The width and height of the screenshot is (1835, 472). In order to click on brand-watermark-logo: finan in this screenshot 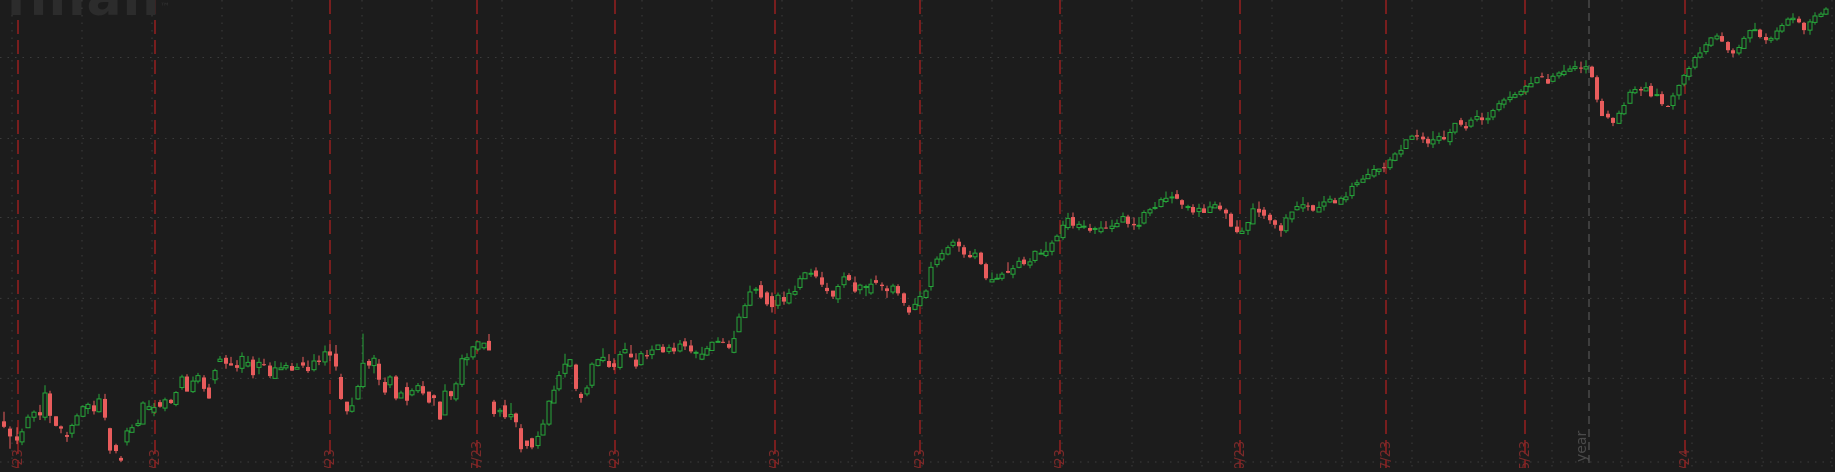, I will do `click(83, 14)`.